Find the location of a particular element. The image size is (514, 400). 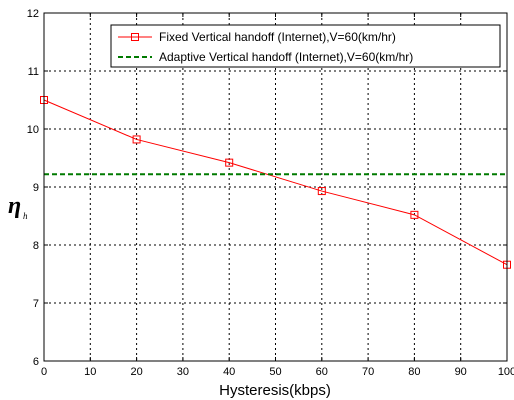

y-axis-label: η h is located at coordinates (18, 207).